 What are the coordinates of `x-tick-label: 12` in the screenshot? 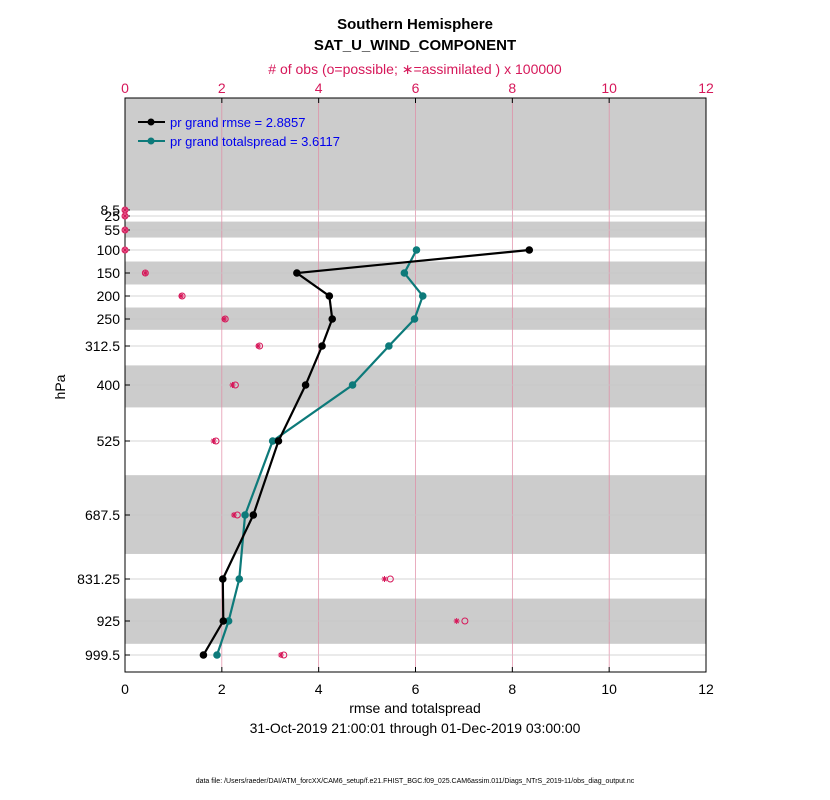 It's located at (706, 689).